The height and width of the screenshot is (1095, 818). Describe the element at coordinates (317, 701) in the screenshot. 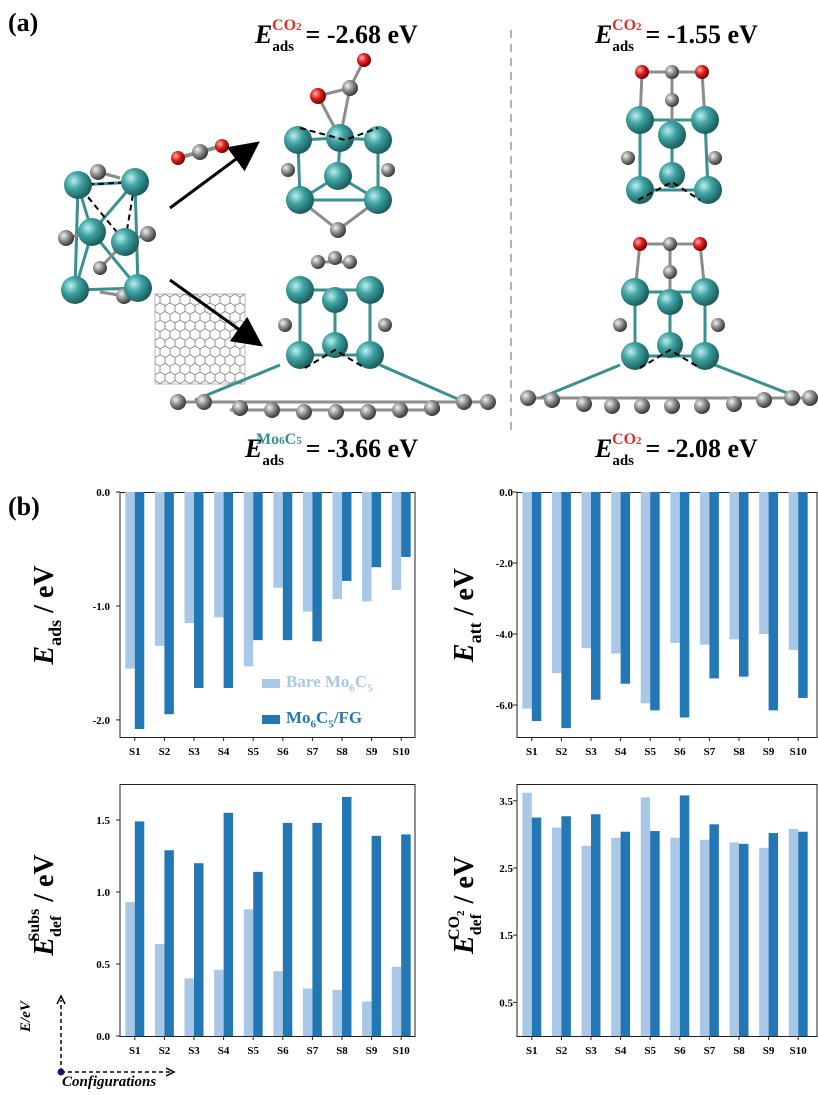

I see `legend: Bare Mo6C5 Mo6C5/FG` at that location.